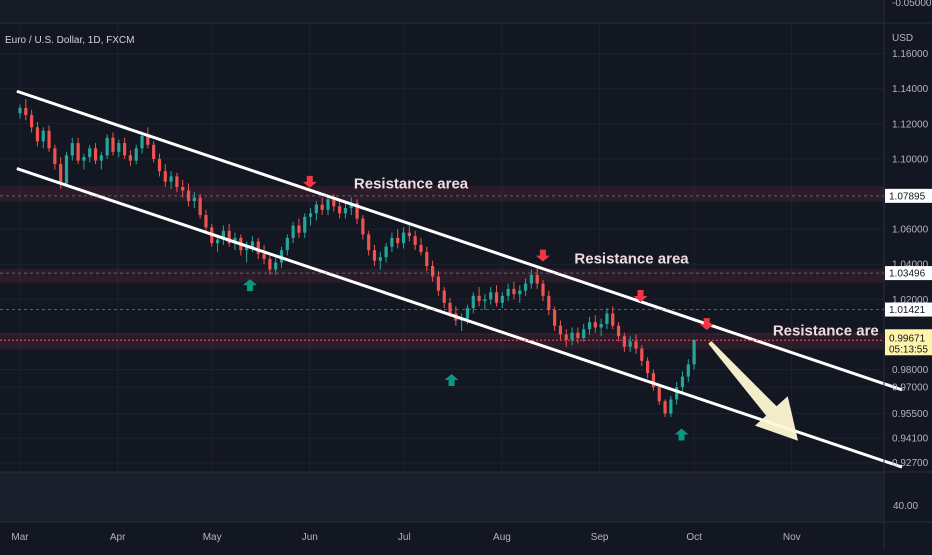 The height and width of the screenshot is (555, 932). I want to click on time-tick-label: Apr, so click(118, 537).